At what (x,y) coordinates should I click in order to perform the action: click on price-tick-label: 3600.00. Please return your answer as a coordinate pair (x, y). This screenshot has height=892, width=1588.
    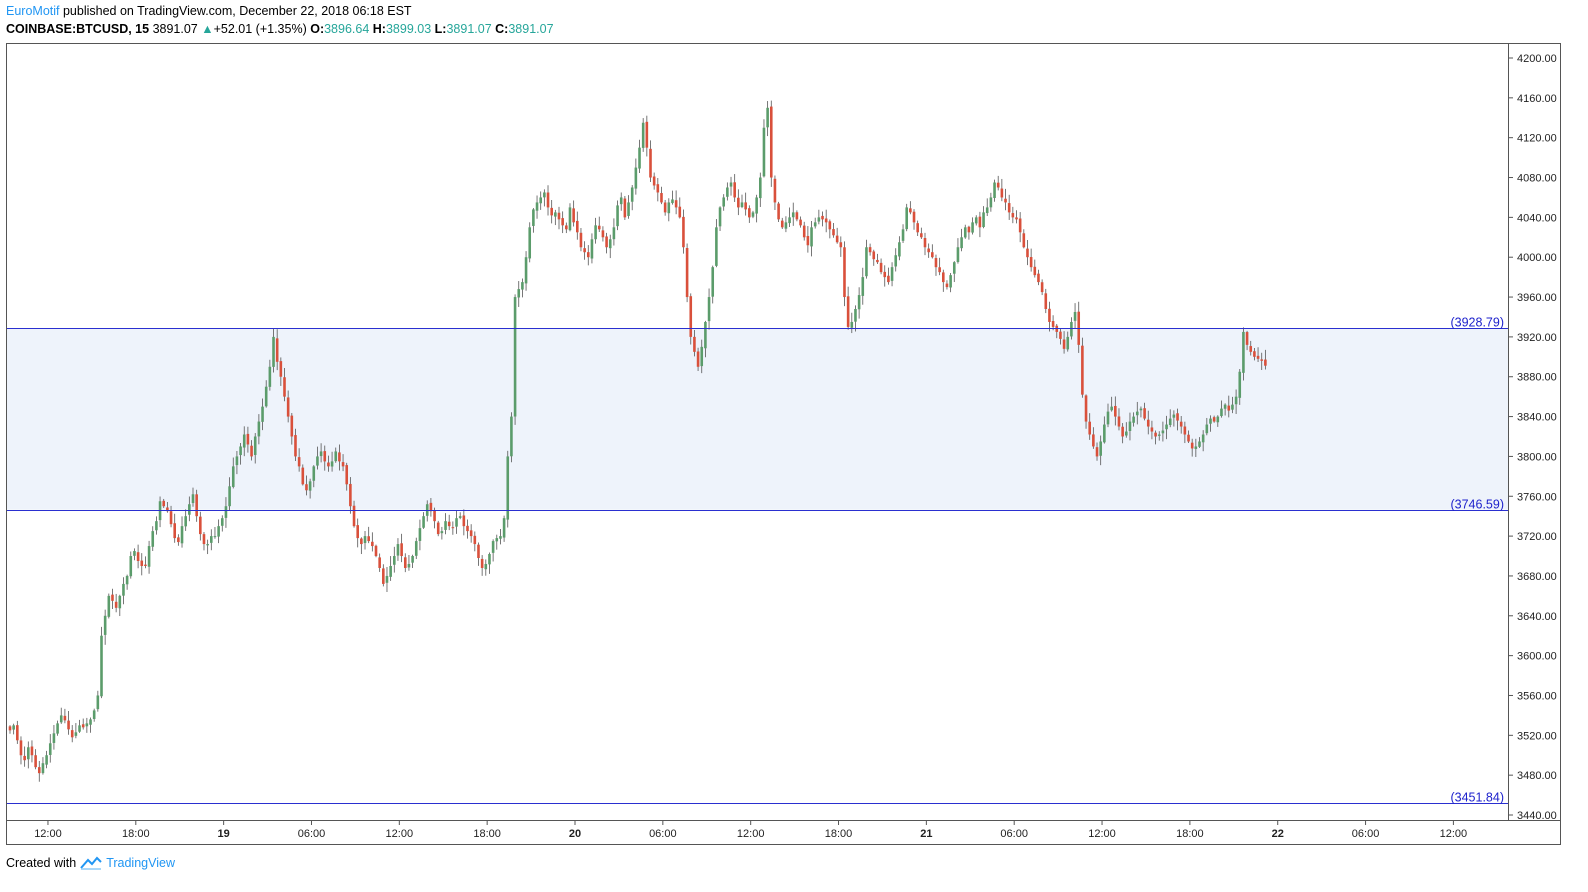
    Looking at the image, I should click on (1537, 657).